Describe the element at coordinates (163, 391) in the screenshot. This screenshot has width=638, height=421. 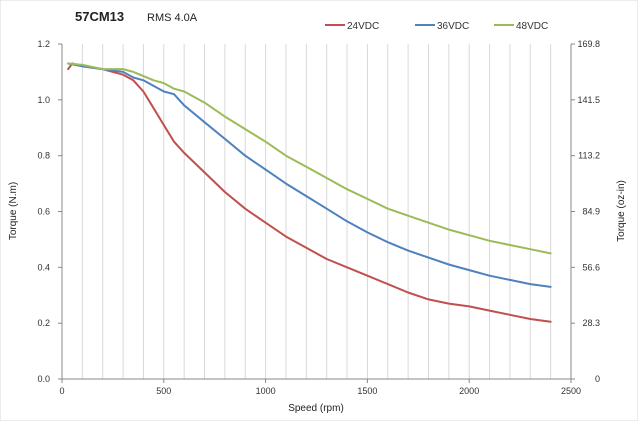
I see `x-tick-label: 500` at that location.